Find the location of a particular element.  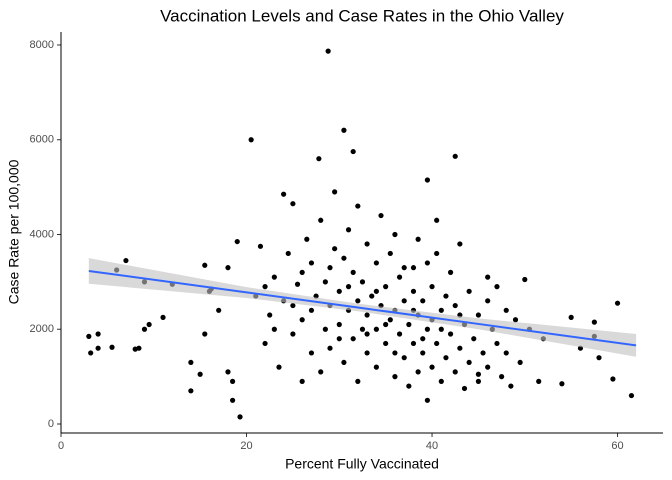

y-tick-label: 4000 is located at coordinates (42, 234).